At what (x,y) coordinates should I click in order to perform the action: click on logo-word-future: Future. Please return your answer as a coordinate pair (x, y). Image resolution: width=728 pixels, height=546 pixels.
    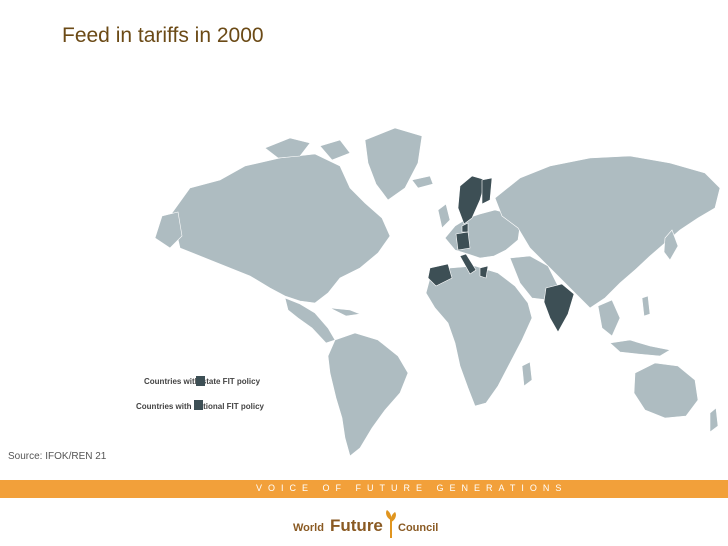
    Looking at the image, I should click on (356, 525).